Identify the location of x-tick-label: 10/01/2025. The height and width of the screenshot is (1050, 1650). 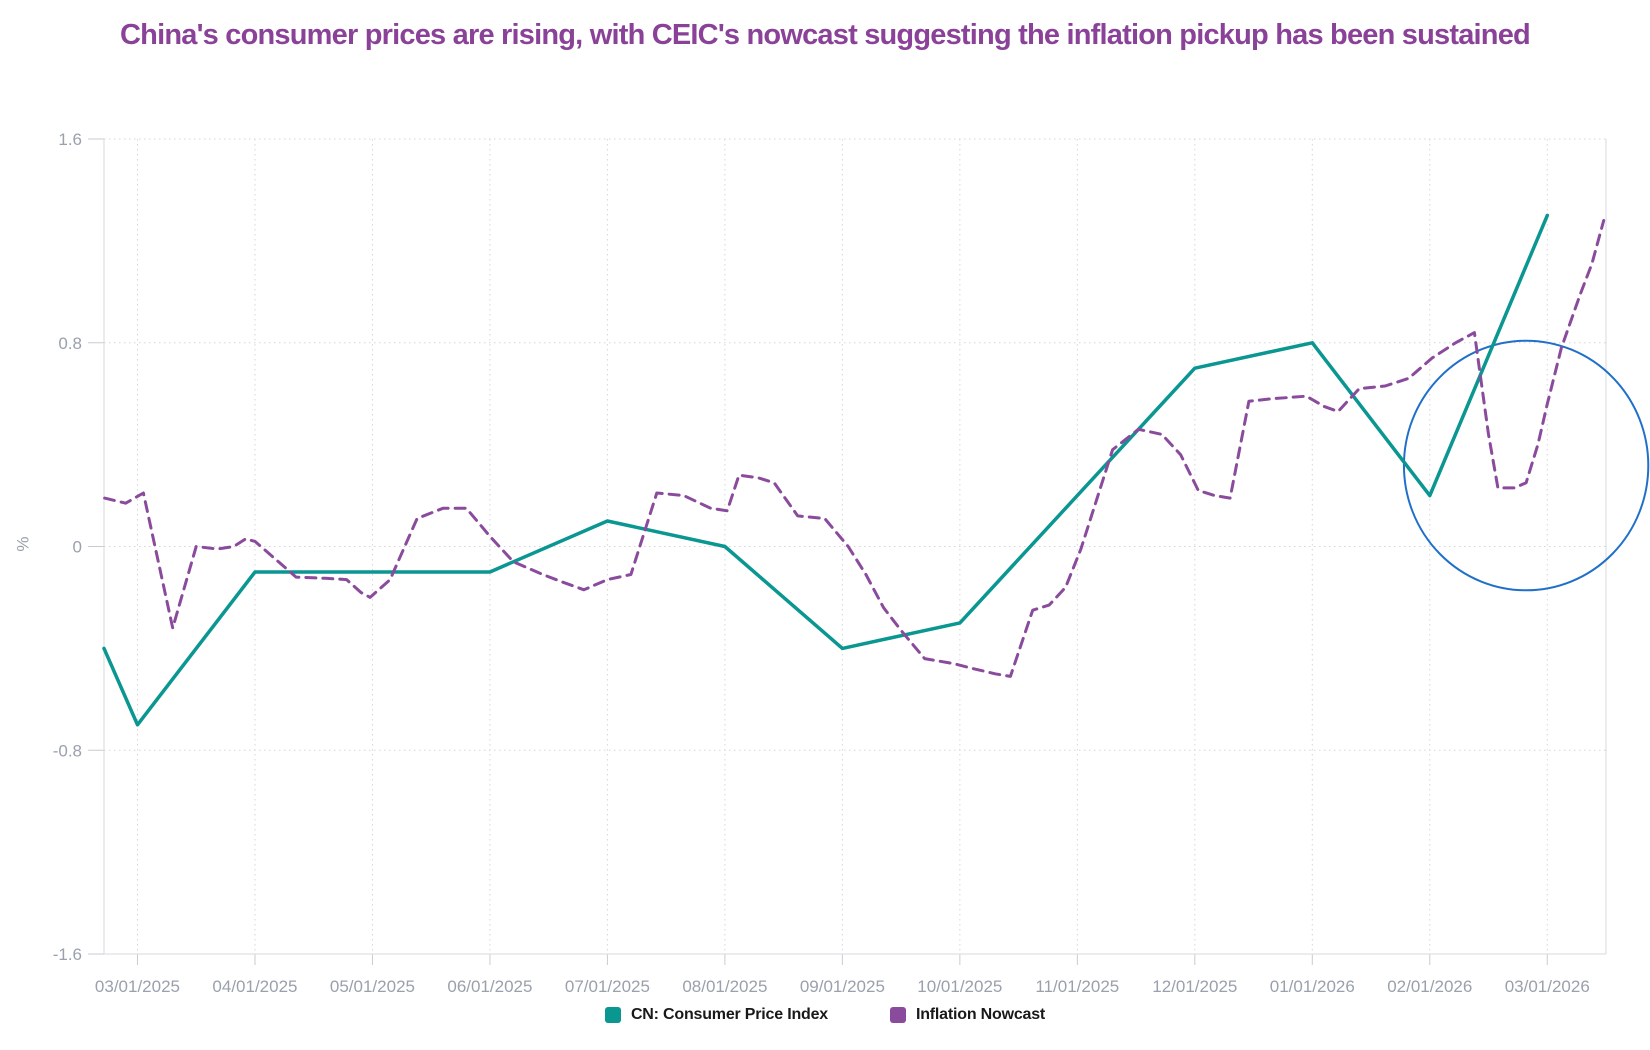
(959, 986).